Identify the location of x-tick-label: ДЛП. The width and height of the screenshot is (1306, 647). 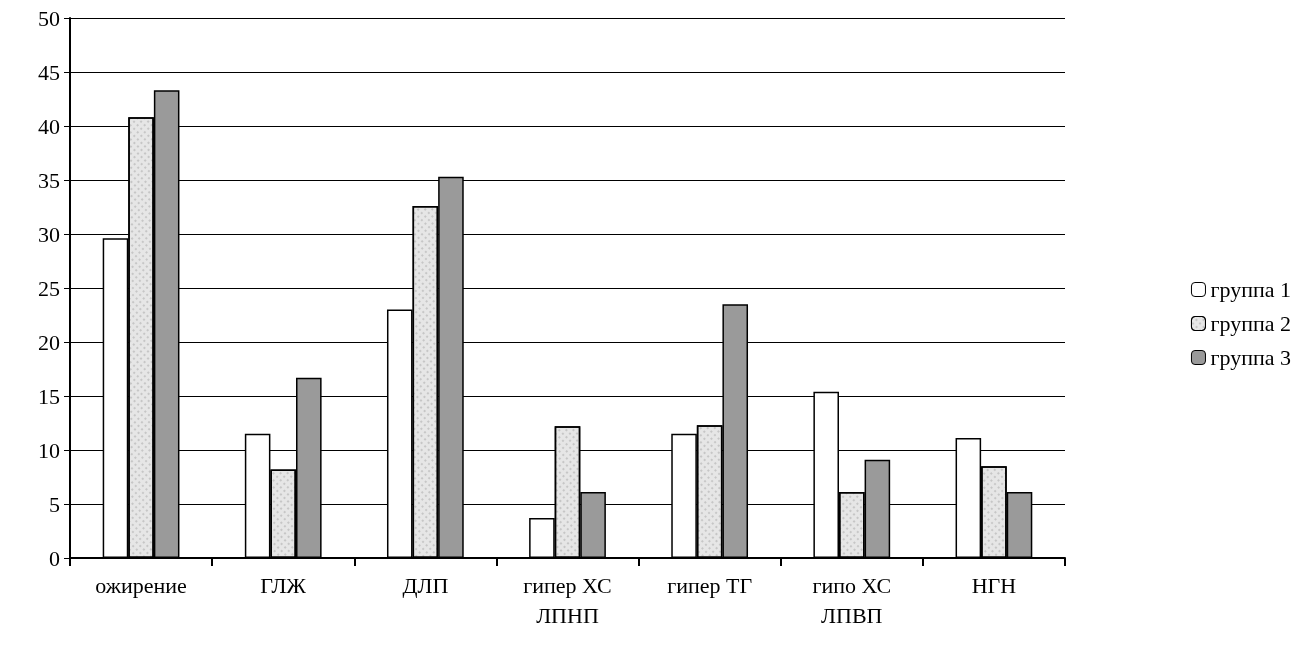
(425, 585).